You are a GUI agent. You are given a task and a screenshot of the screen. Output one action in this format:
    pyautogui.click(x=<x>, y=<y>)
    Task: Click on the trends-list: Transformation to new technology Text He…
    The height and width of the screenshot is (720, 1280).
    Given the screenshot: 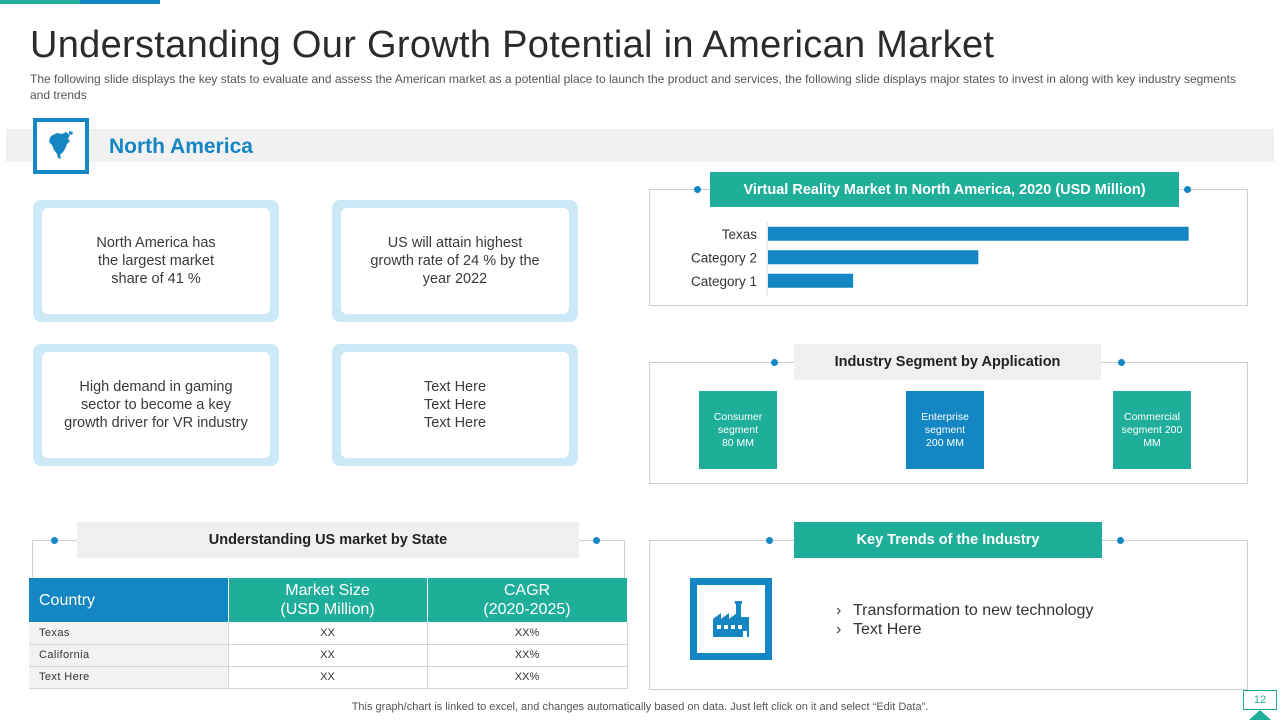 What is the action you would take?
    pyautogui.click(x=964, y=620)
    